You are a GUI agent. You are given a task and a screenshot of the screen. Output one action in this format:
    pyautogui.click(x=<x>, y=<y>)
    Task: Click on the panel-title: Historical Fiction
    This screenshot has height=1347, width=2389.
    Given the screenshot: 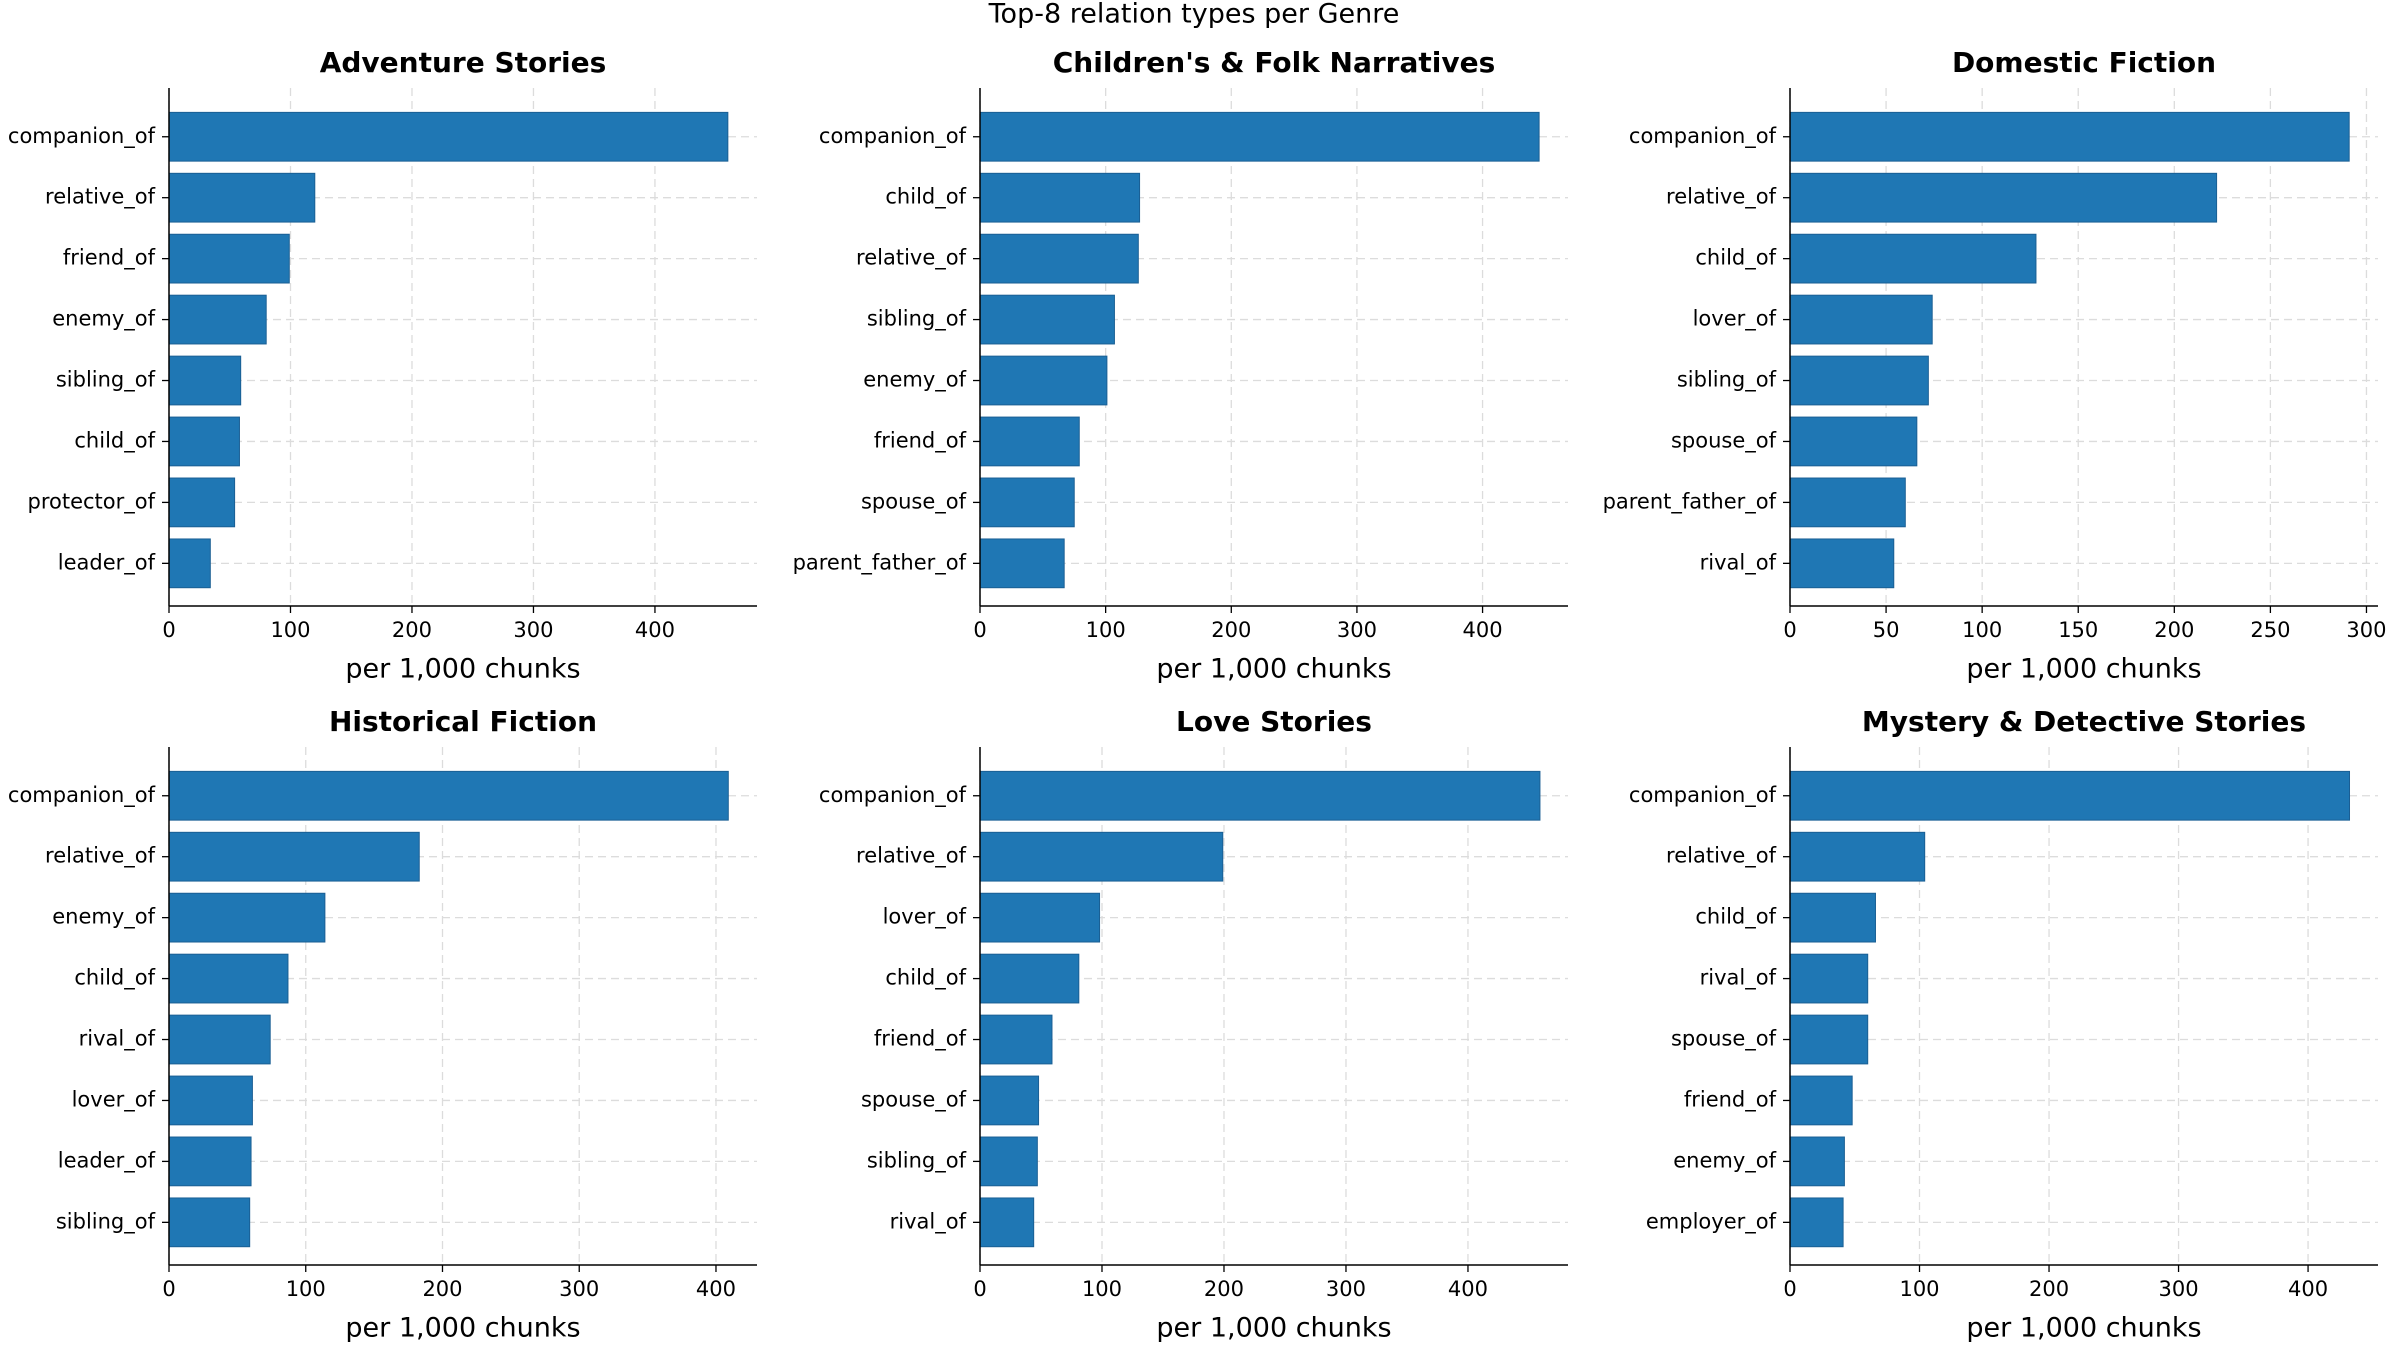 What is the action you would take?
    pyautogui.click(x=463, y=721)
    